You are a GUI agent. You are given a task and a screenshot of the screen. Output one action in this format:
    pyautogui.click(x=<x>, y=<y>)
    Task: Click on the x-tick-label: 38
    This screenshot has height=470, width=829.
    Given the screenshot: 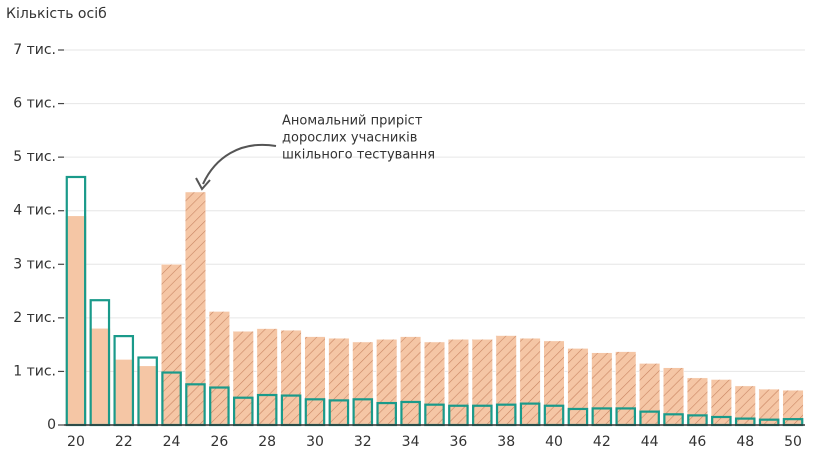 What is the action you would take?
    pyautogui.click(x=506, y=442)
    